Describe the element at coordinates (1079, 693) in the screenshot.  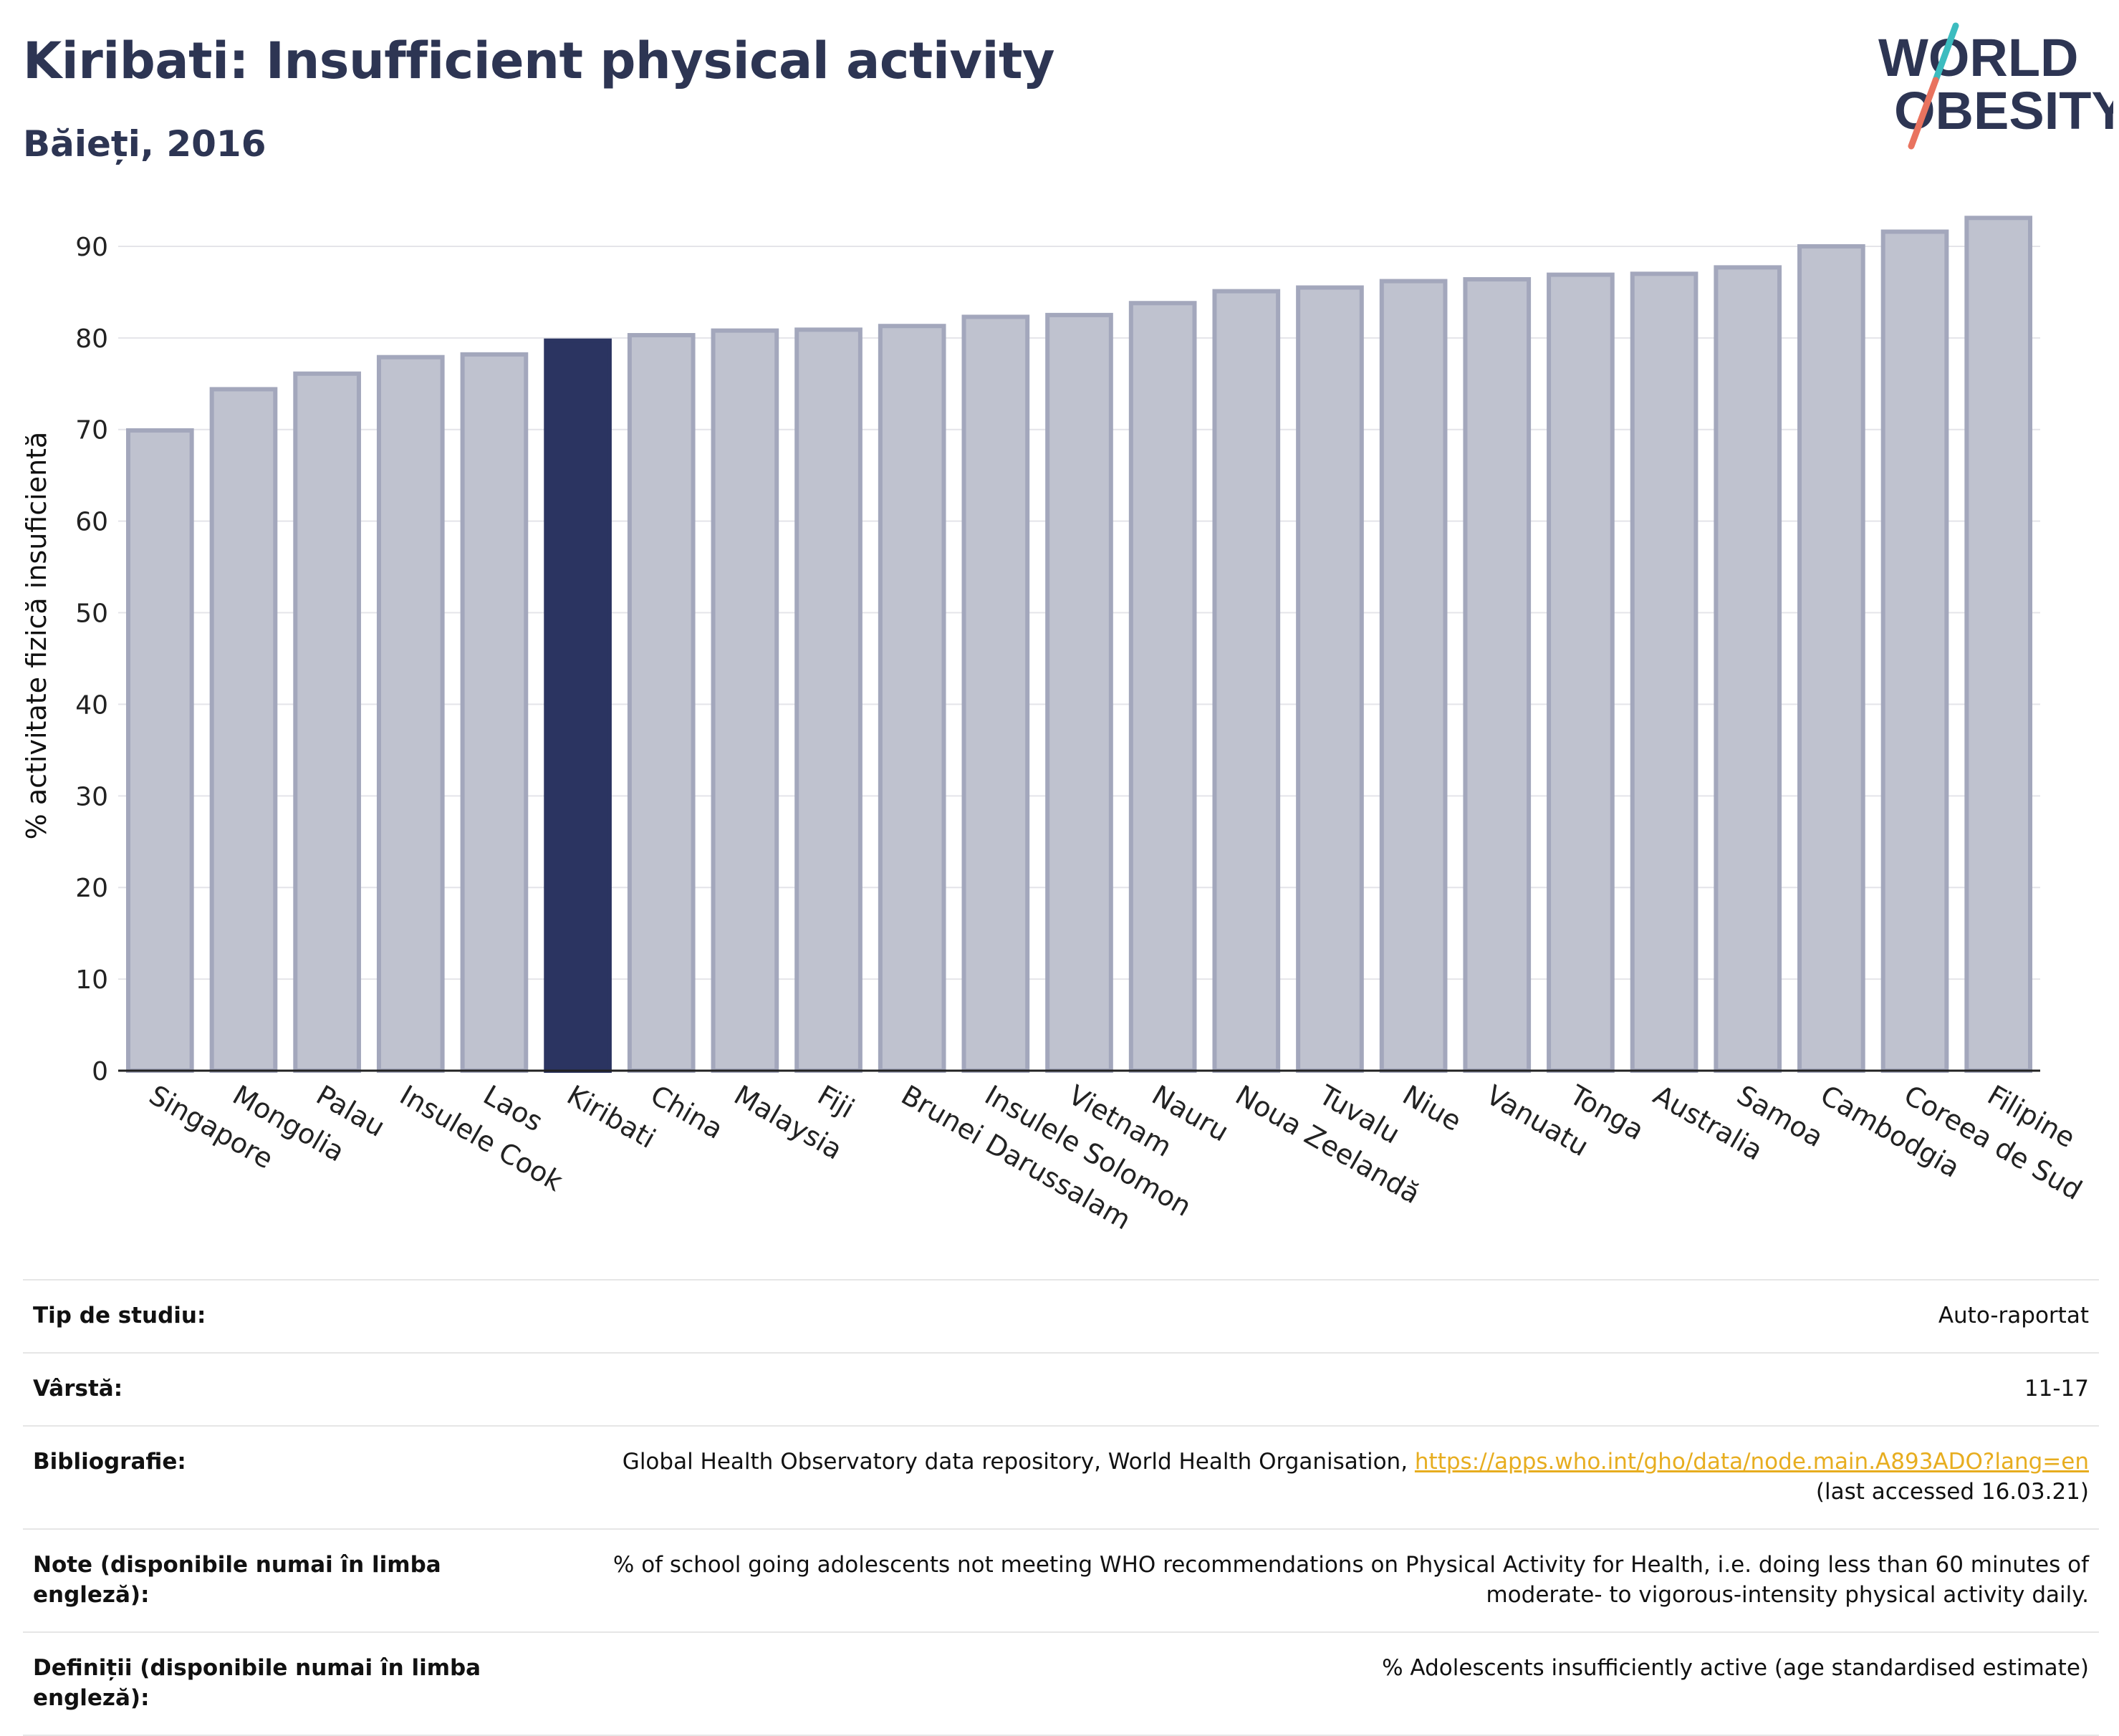
I see `bar-vietnam` at that location.